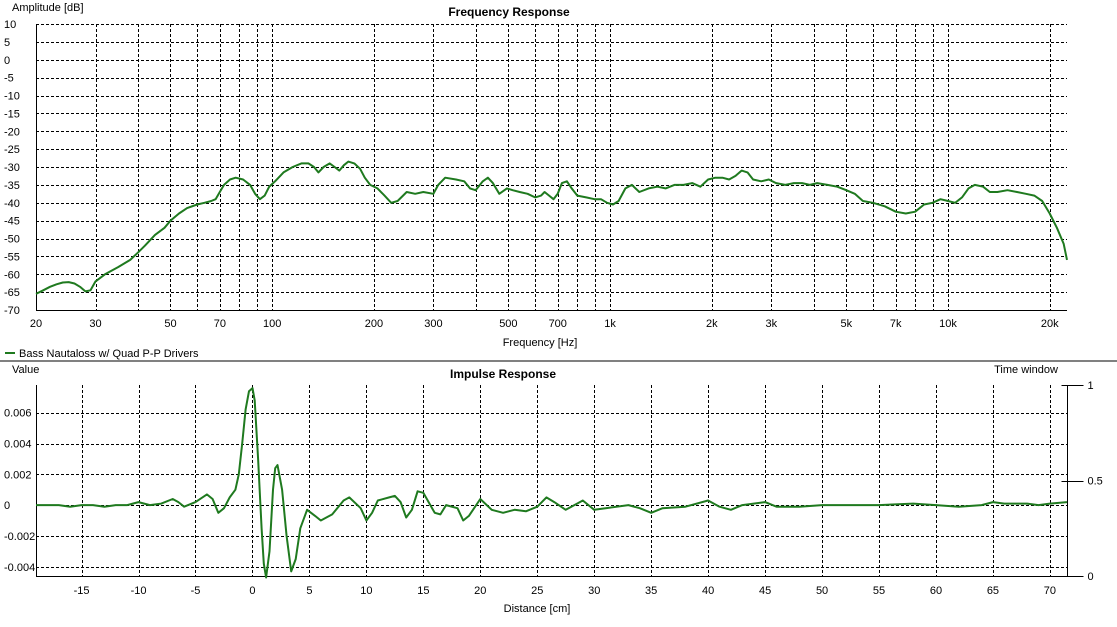 The height and width of the screenshot is (627, 1117). What do you see at coordinates (1091, 386) in the screenshot?
I see `impulse-y2-tick-label: 1` at bounding box center [1091, 386].